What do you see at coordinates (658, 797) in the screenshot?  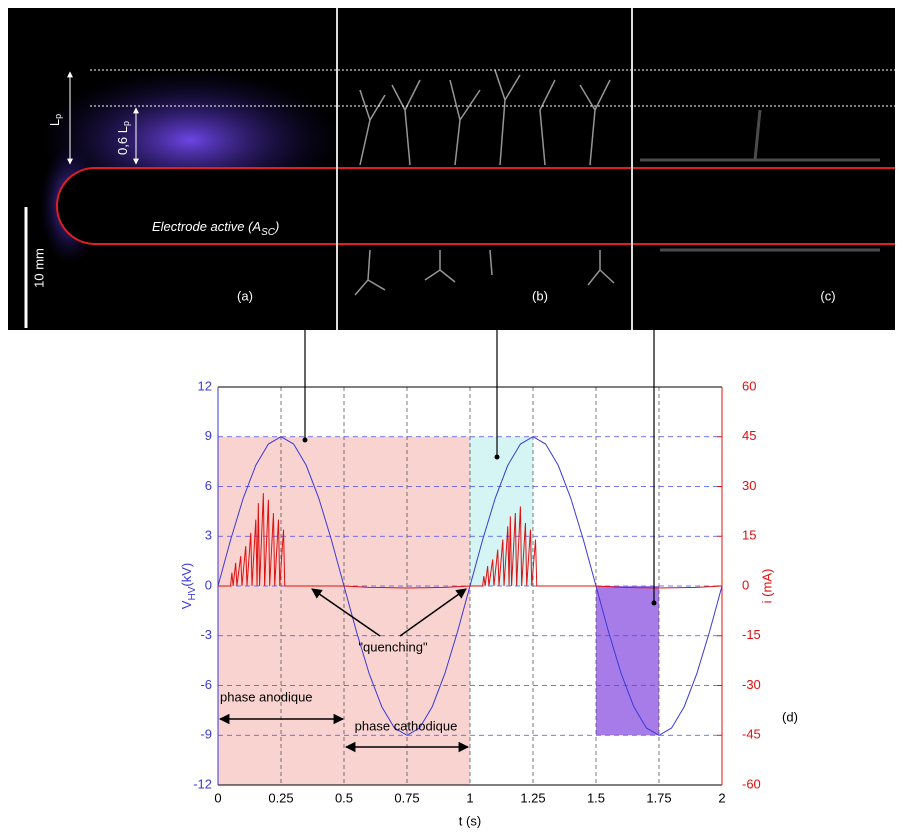 I see `x-tick-label: 1.75` at bounding box center [658, 797].